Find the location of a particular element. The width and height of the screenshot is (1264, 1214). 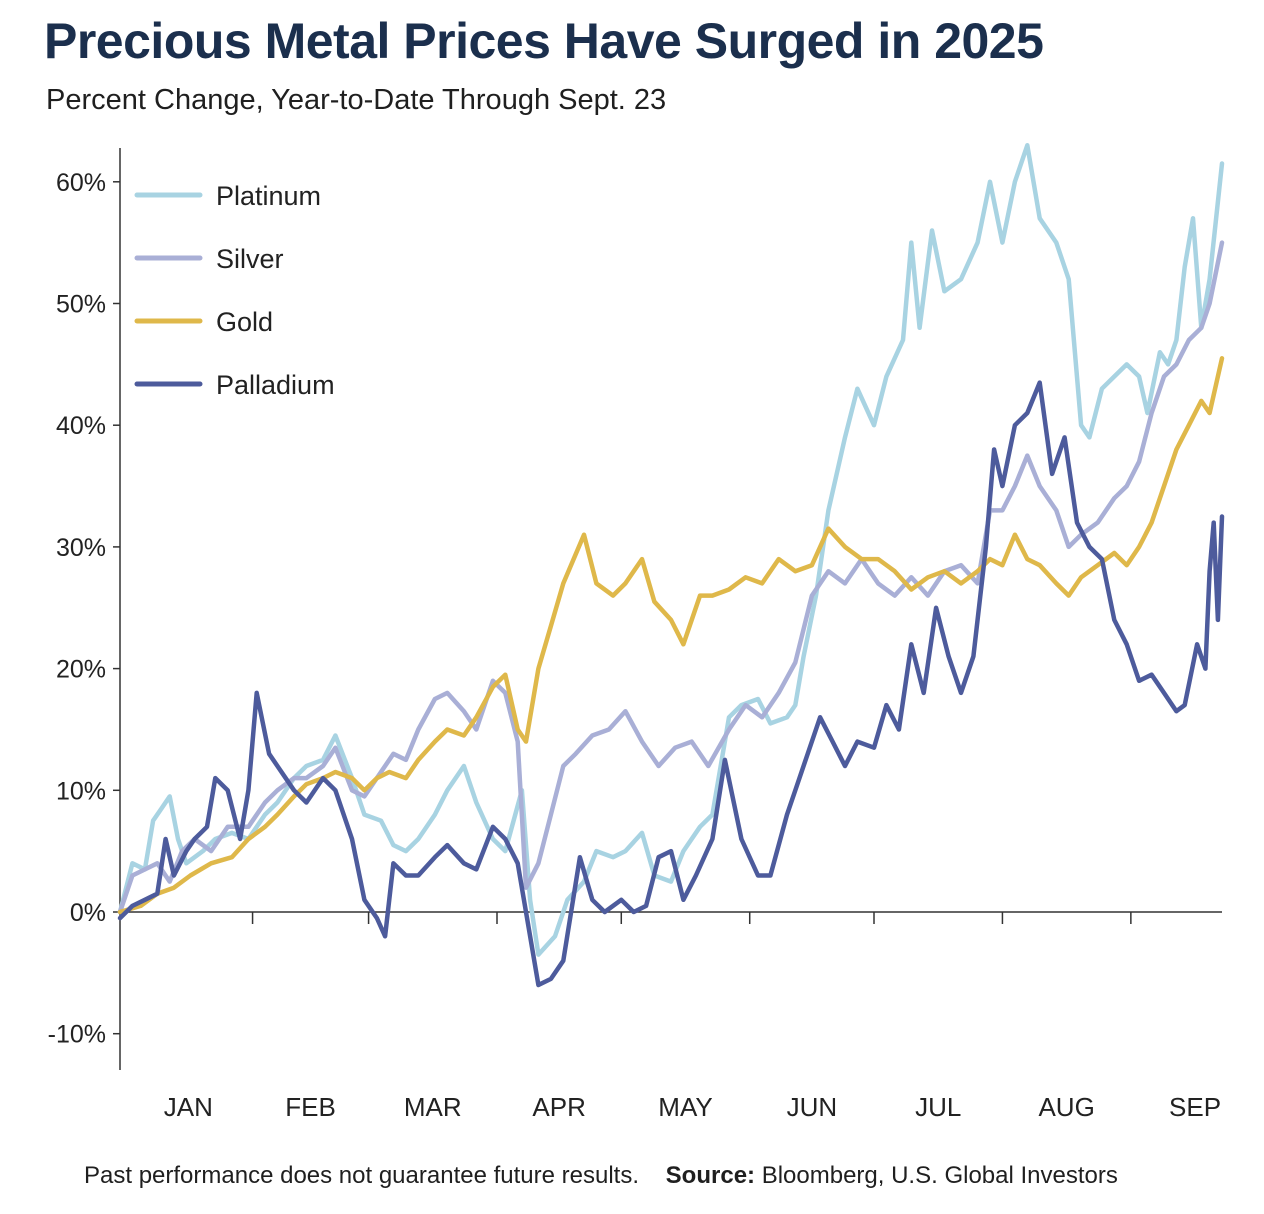

y-tick-label: 40% is located at coordinates (81, 426).